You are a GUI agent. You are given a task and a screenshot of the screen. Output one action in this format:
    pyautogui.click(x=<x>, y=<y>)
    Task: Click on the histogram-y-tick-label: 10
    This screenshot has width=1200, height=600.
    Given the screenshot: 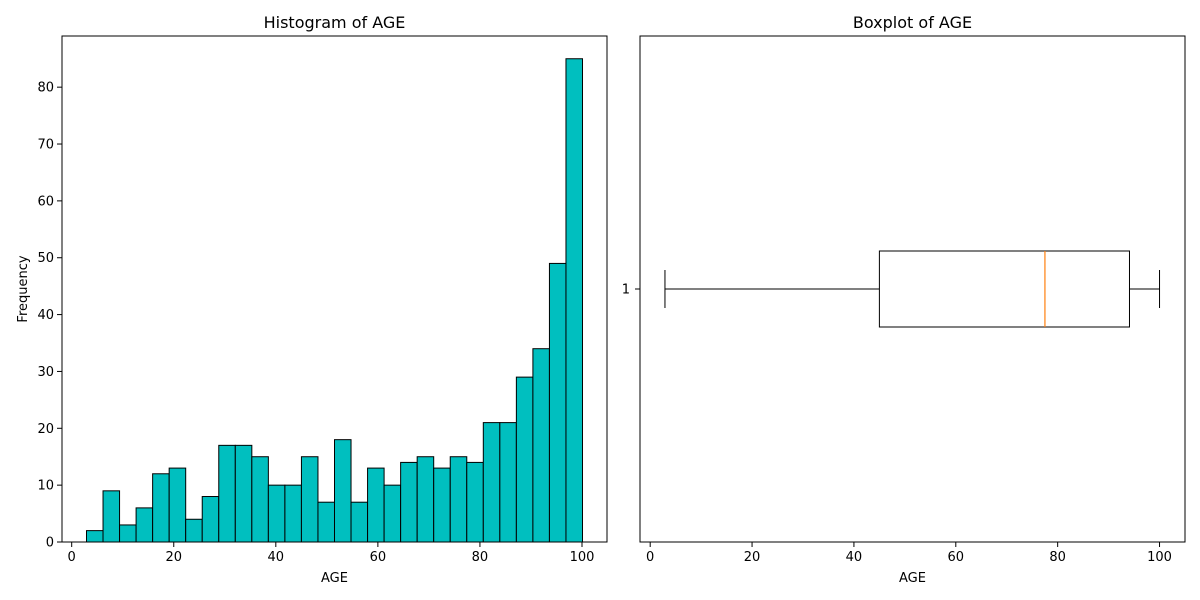 What is the action you would take?
    pyautogui.click(x=45, y=486)
    